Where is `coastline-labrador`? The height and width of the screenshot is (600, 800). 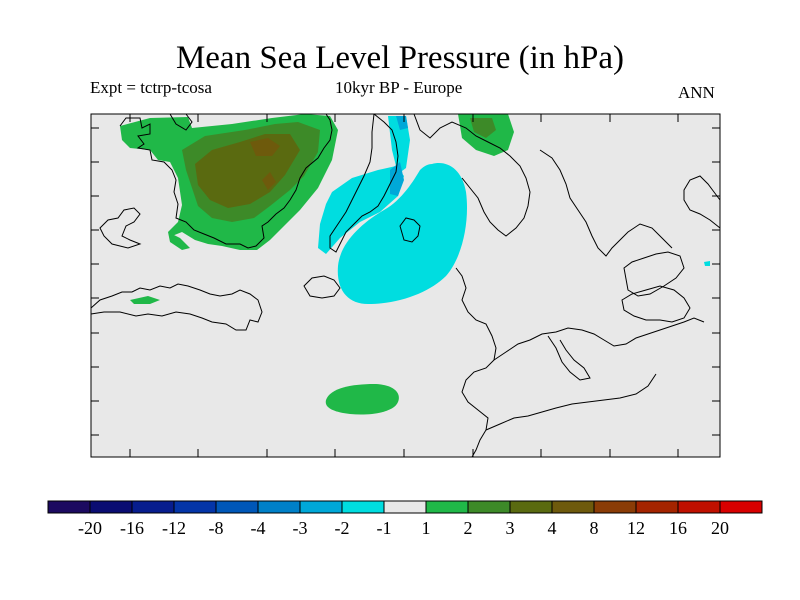 coastline-labrador is located at coordinates (176, 307).